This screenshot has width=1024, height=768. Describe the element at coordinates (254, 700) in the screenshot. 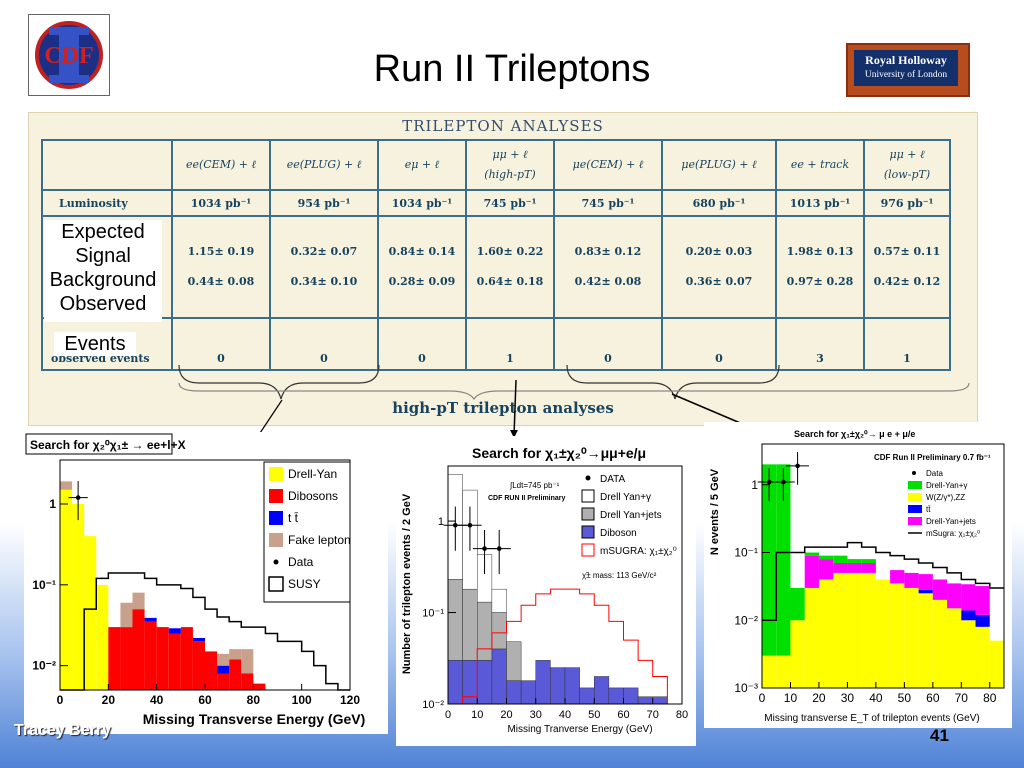

I see `x-tick-label: 80` at that location.